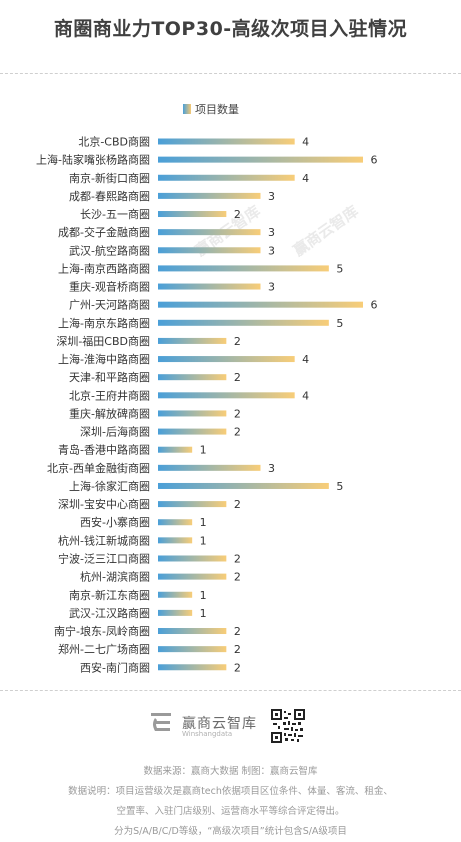  What do you see at coordinates (109, 178) in the screenshot?
I see `category-label: 南京-新街口商圈` at bounding box center [109, 178].